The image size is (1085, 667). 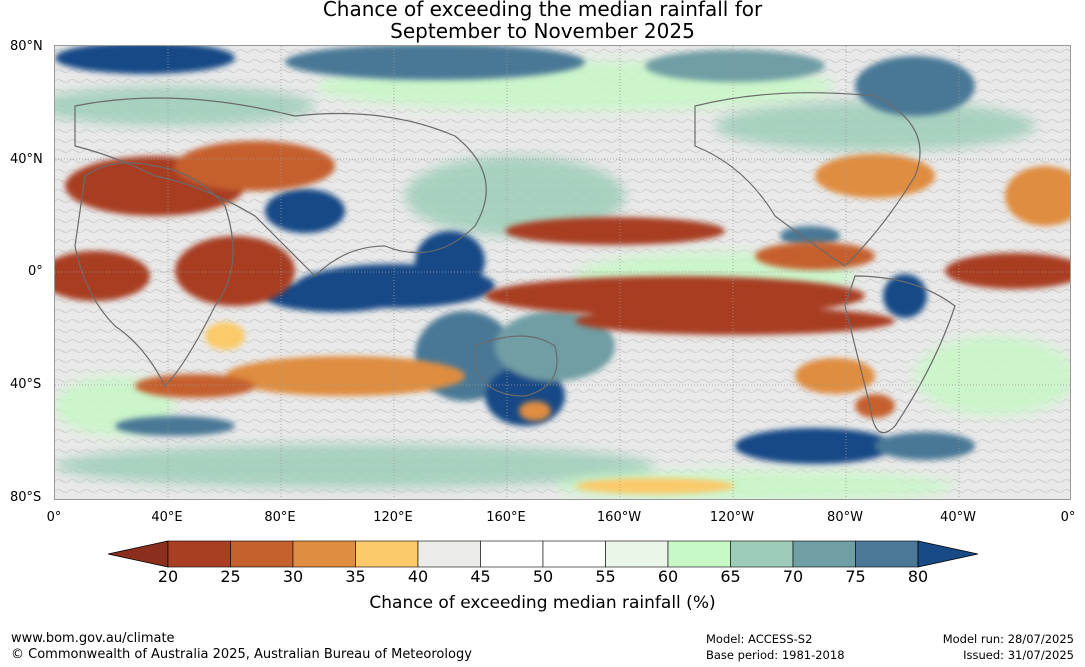 What do you see at coordinates (958, 517) in the screenshot?
I see `lon-label-40w: 40°W` at bounding box center [958, 517].